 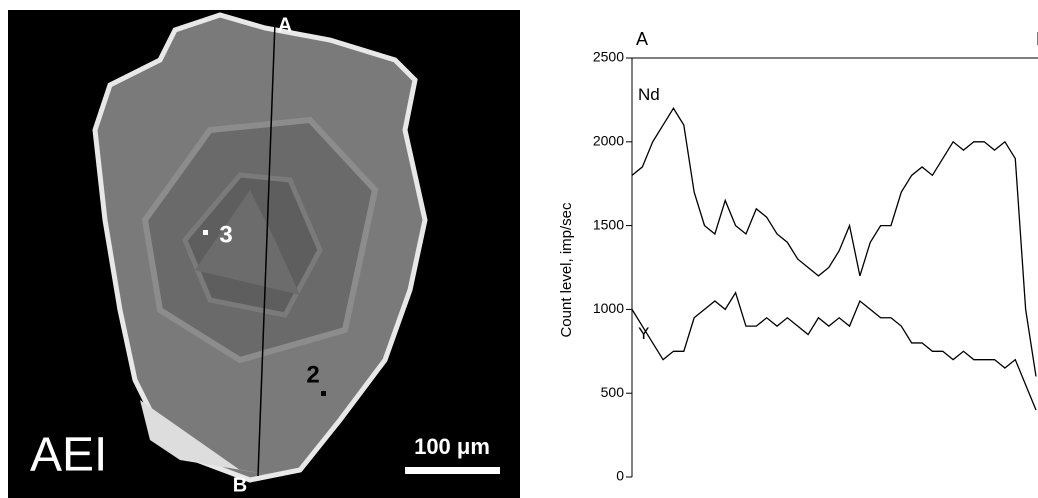 What do you see at coordinates (247, 242) in the screenshot?
I see `core` at bounding box center [247, 242].